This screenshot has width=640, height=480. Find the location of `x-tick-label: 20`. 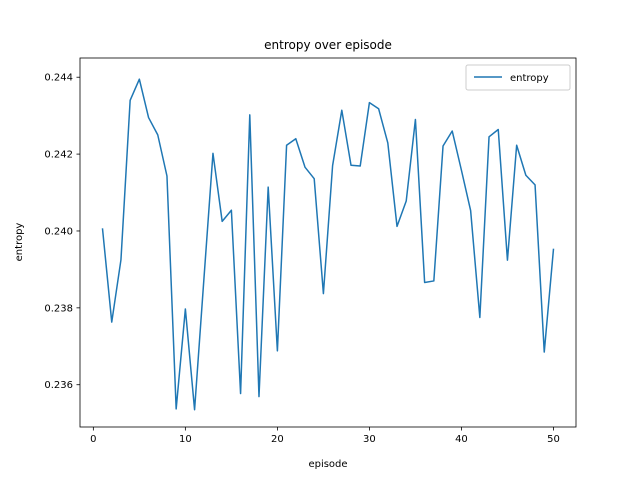

x-tick-label: 20 is located at coordinates (277, 439).